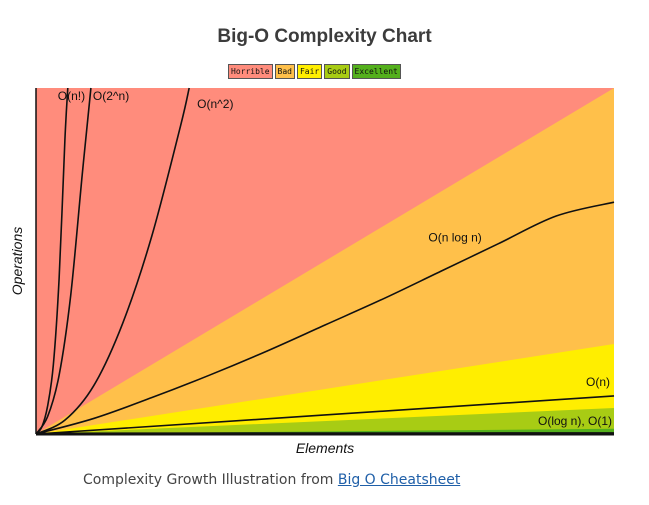 Image resolution: width=649 pixels, height=505 pixels. What do you see at coordinates (250, 71) in the screenshot?
I see `legend-horrible: Horrible` at bounding box center [250, 71].